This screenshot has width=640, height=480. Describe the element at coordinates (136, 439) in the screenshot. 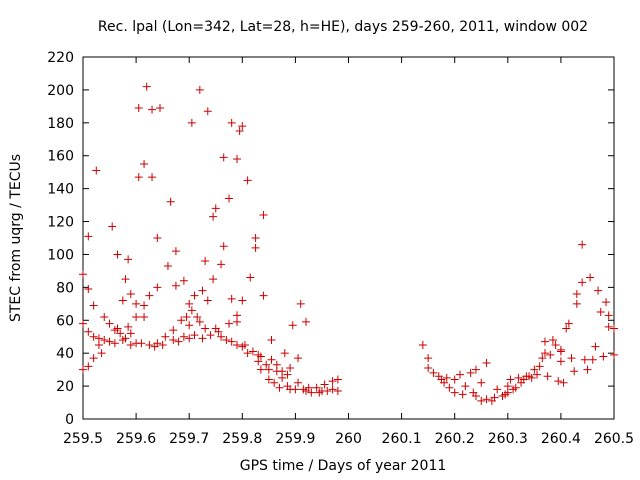

I see `x-tick-label: 259.6` at that location.